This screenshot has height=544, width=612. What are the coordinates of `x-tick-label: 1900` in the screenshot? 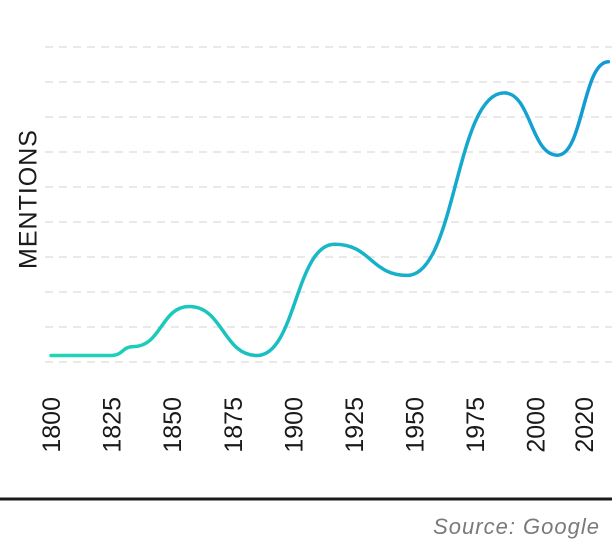 It's located at (294, 425).